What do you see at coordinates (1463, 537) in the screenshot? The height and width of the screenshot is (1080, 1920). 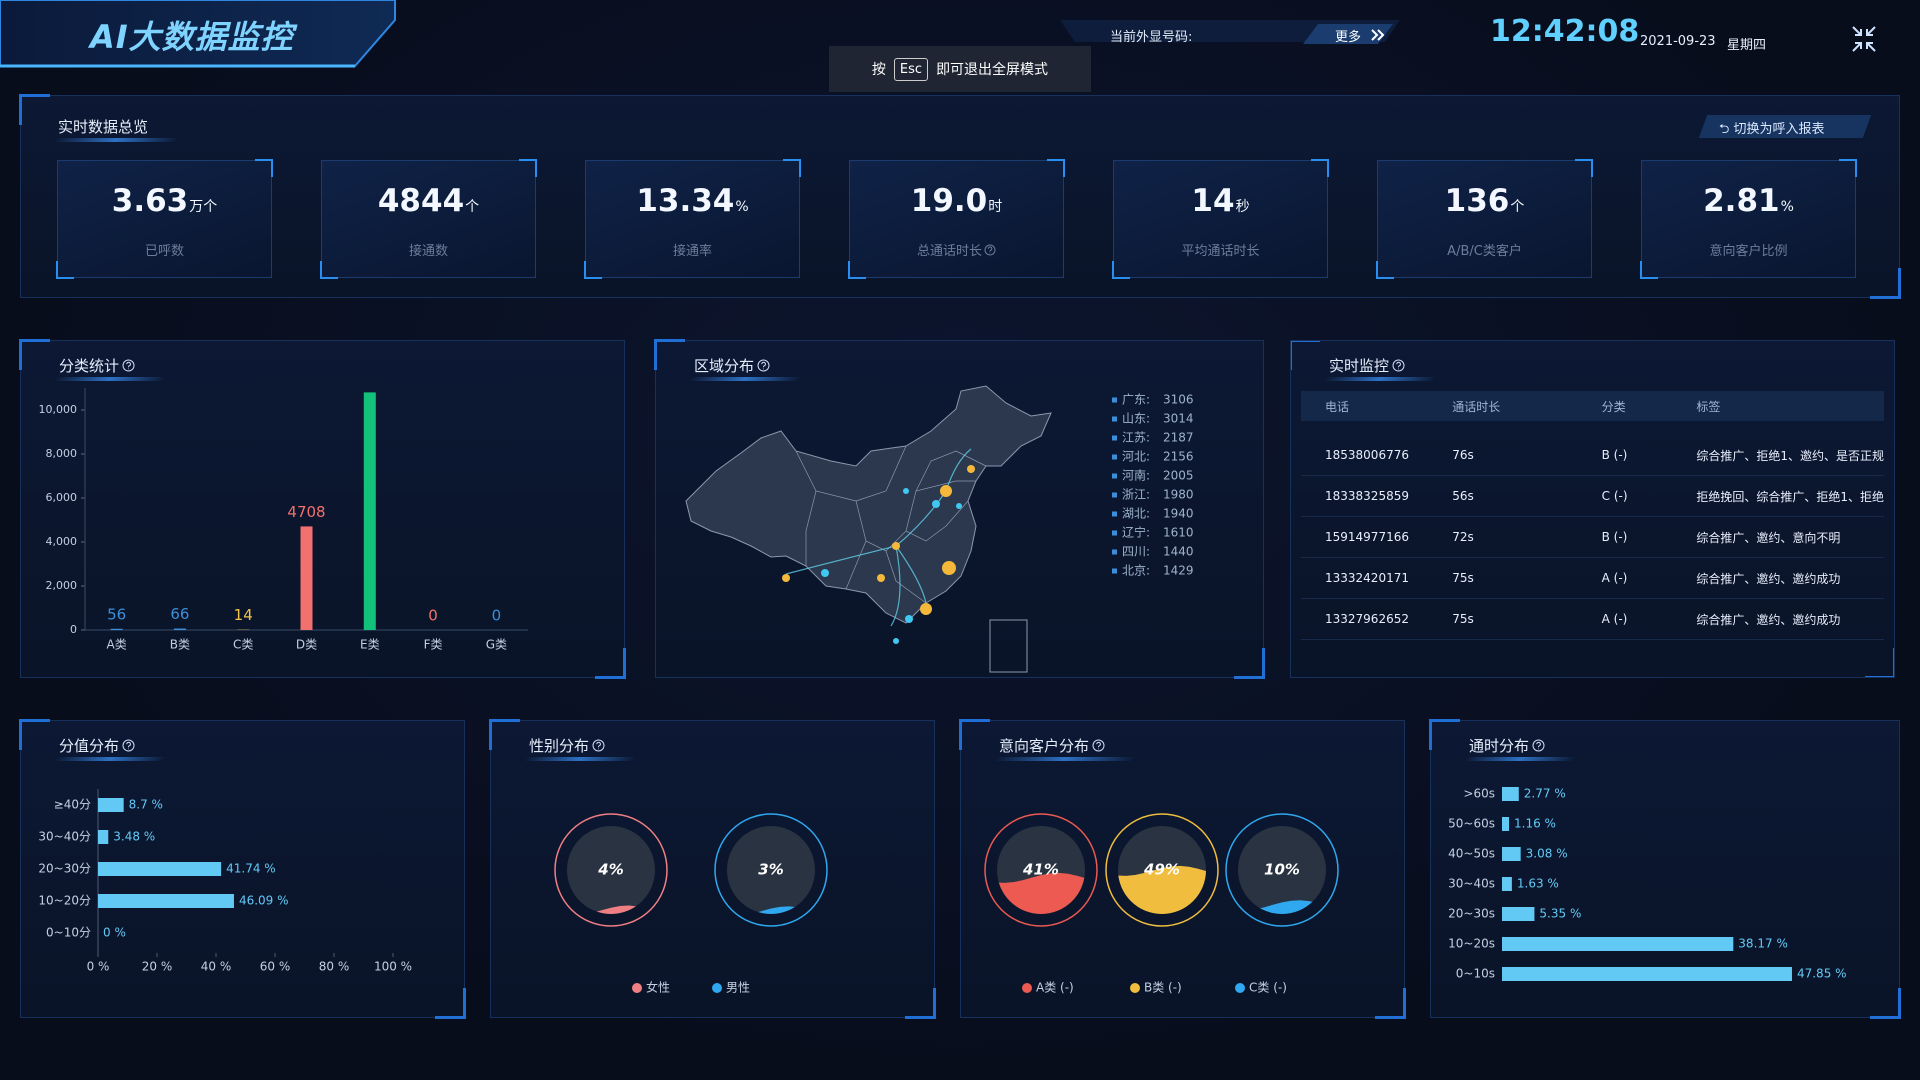 I see `table-cell: 72s` at bounding box center [1463, 537].